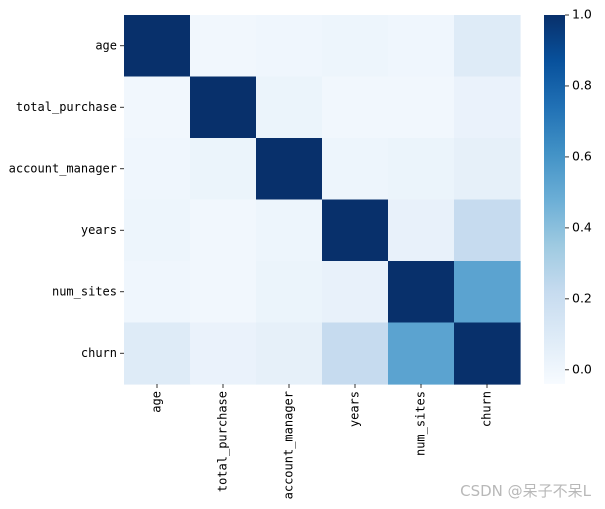 This screenshot has height=509, width=605. I want to click on heatmap-cell-num_sites-account_manager, so click(289, 292).